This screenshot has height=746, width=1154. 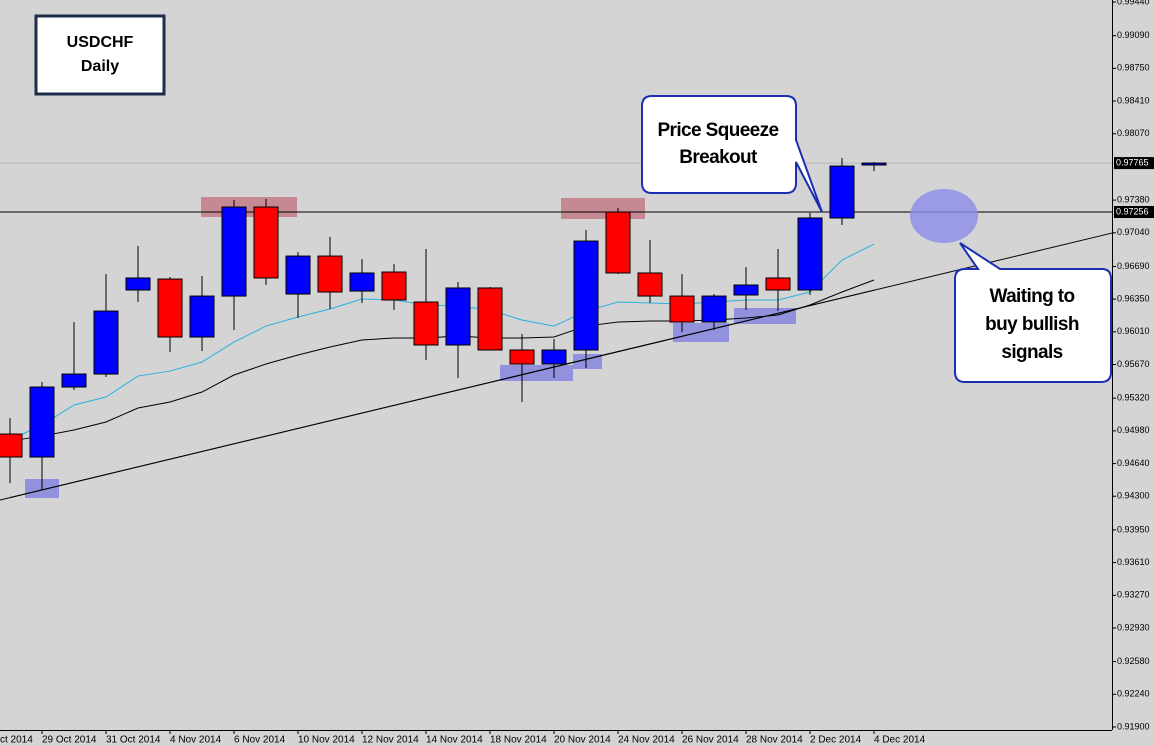 I want to click on y-tick-label: 0.98070, so click(x=1133, y=133).